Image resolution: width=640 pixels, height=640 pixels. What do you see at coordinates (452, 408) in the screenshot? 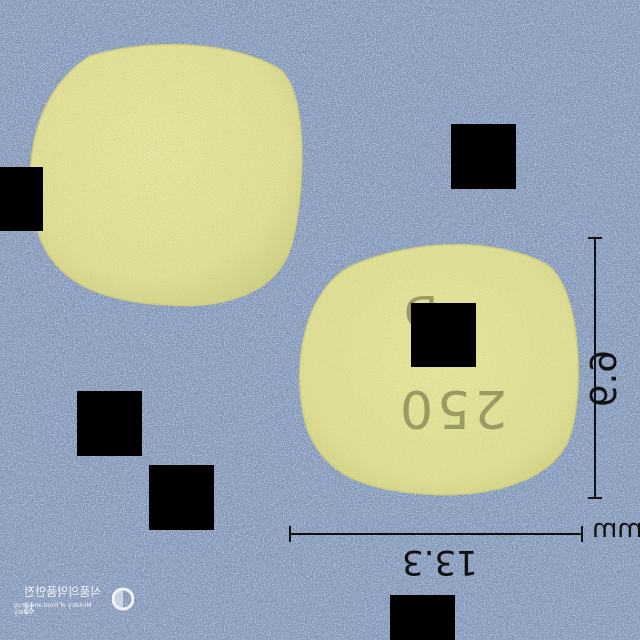
I see `imprint-bottom: 250` at bounding box center [452, 408].